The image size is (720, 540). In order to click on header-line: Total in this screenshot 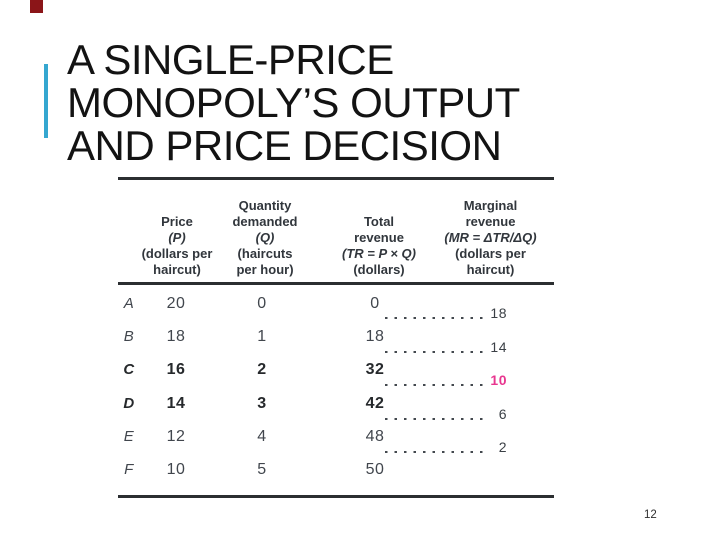, I will do `click(379, 221)`.